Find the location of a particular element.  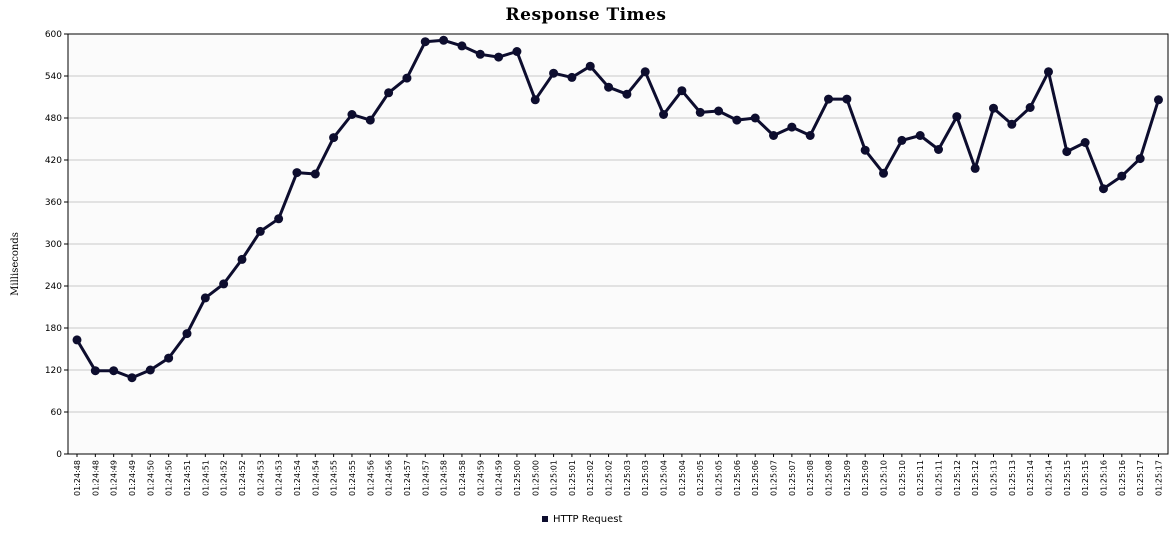

y-tick-label: 0 is located at coordinates (59, 455).